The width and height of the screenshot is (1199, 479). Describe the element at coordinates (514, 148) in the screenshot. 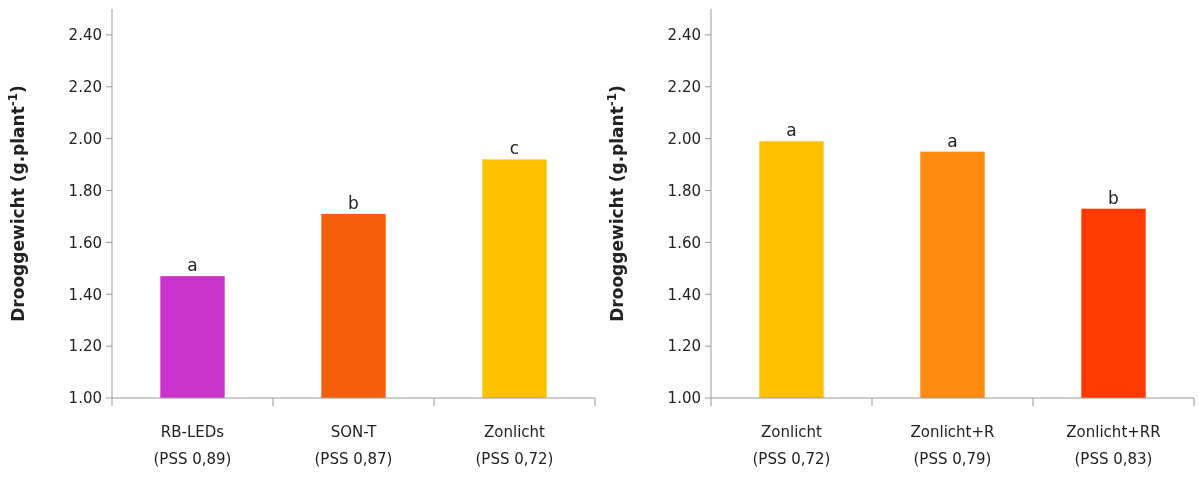

I see `annotation: c` at that location.